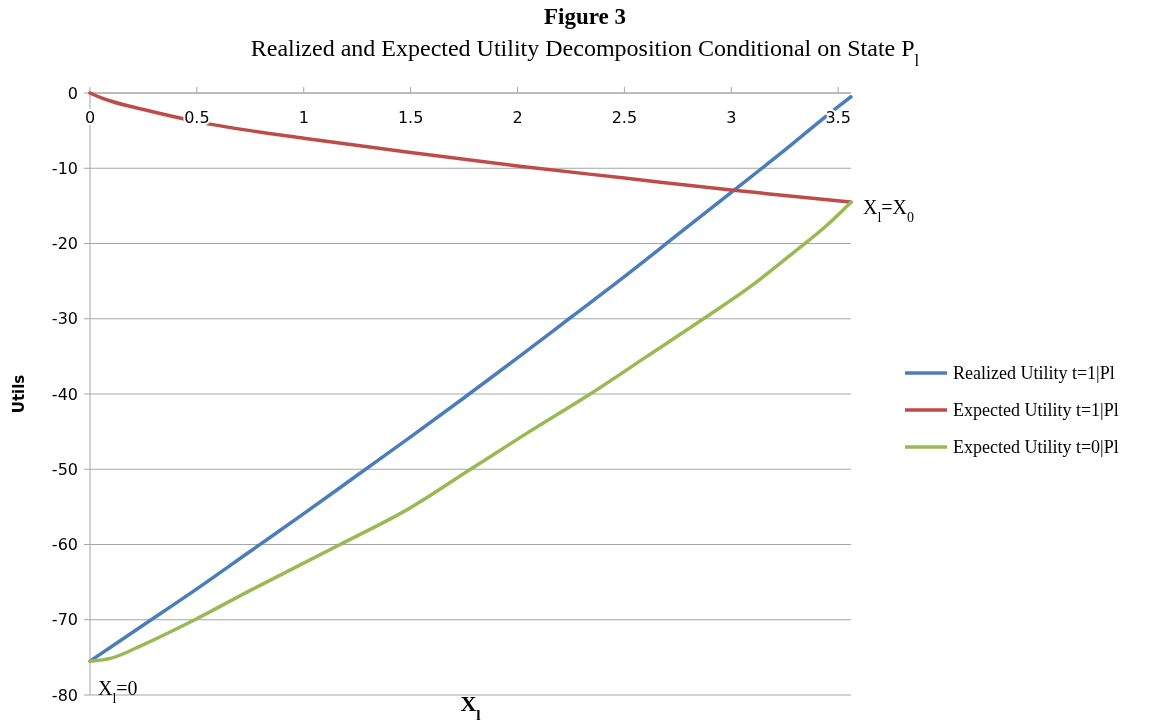 The width and height of the screenshot is (1170, 725). What do you see at coordinates (90, 117) in the screenshot?
I see `x-tick-label: 0` at bounding box center [90, 117].